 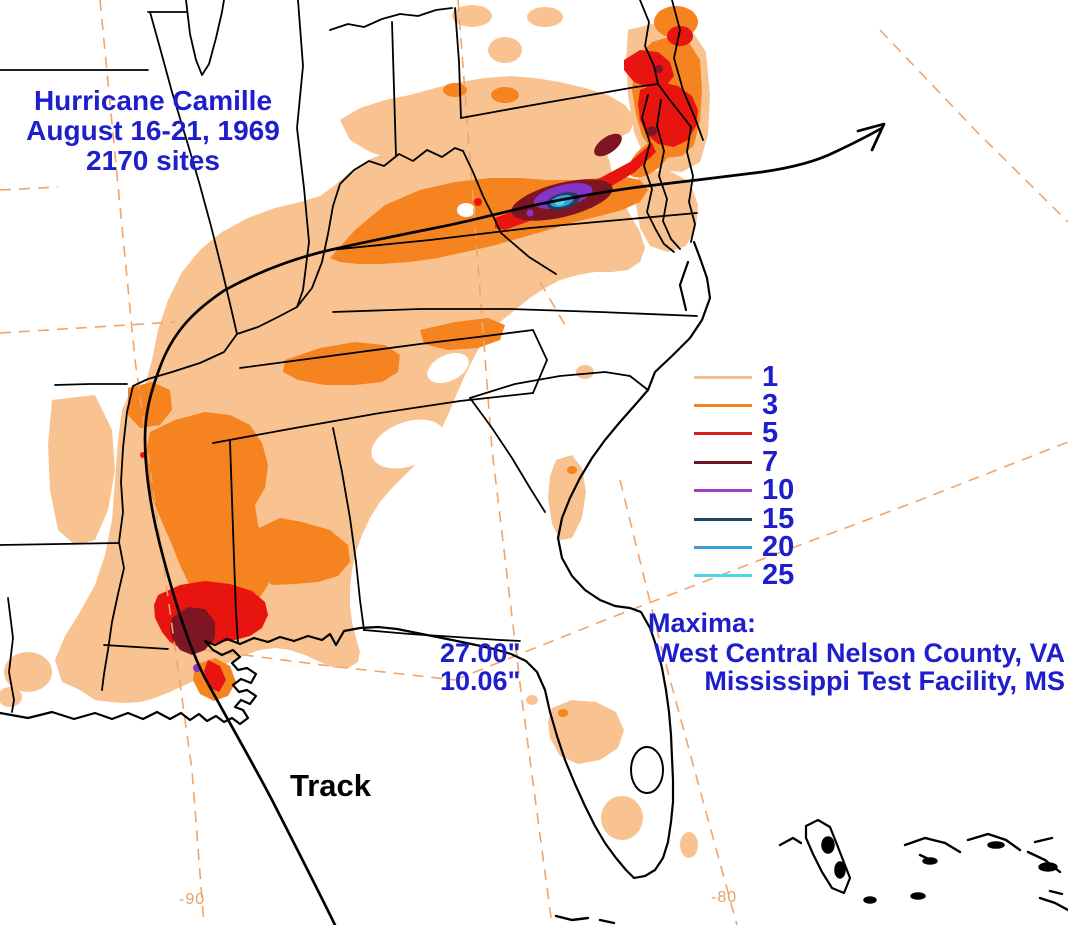 What do you see at coordinates (770, 461) in the screenshot?
I see `legend-label-7in: 7` at bounding box center [770, 461].